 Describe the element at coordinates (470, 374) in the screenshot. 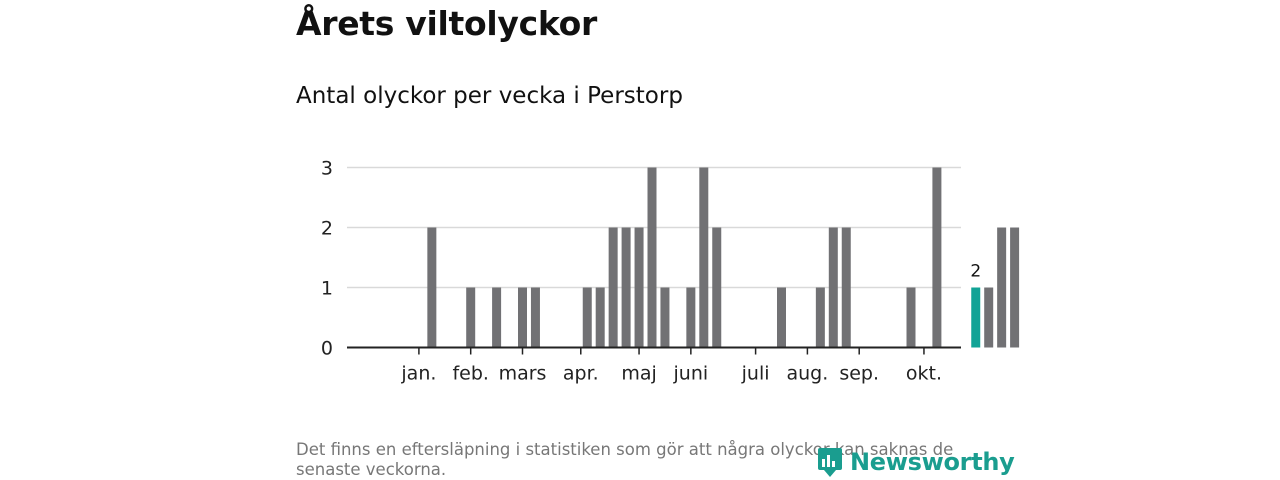

I see `x-tick-label: feb.` at that location.